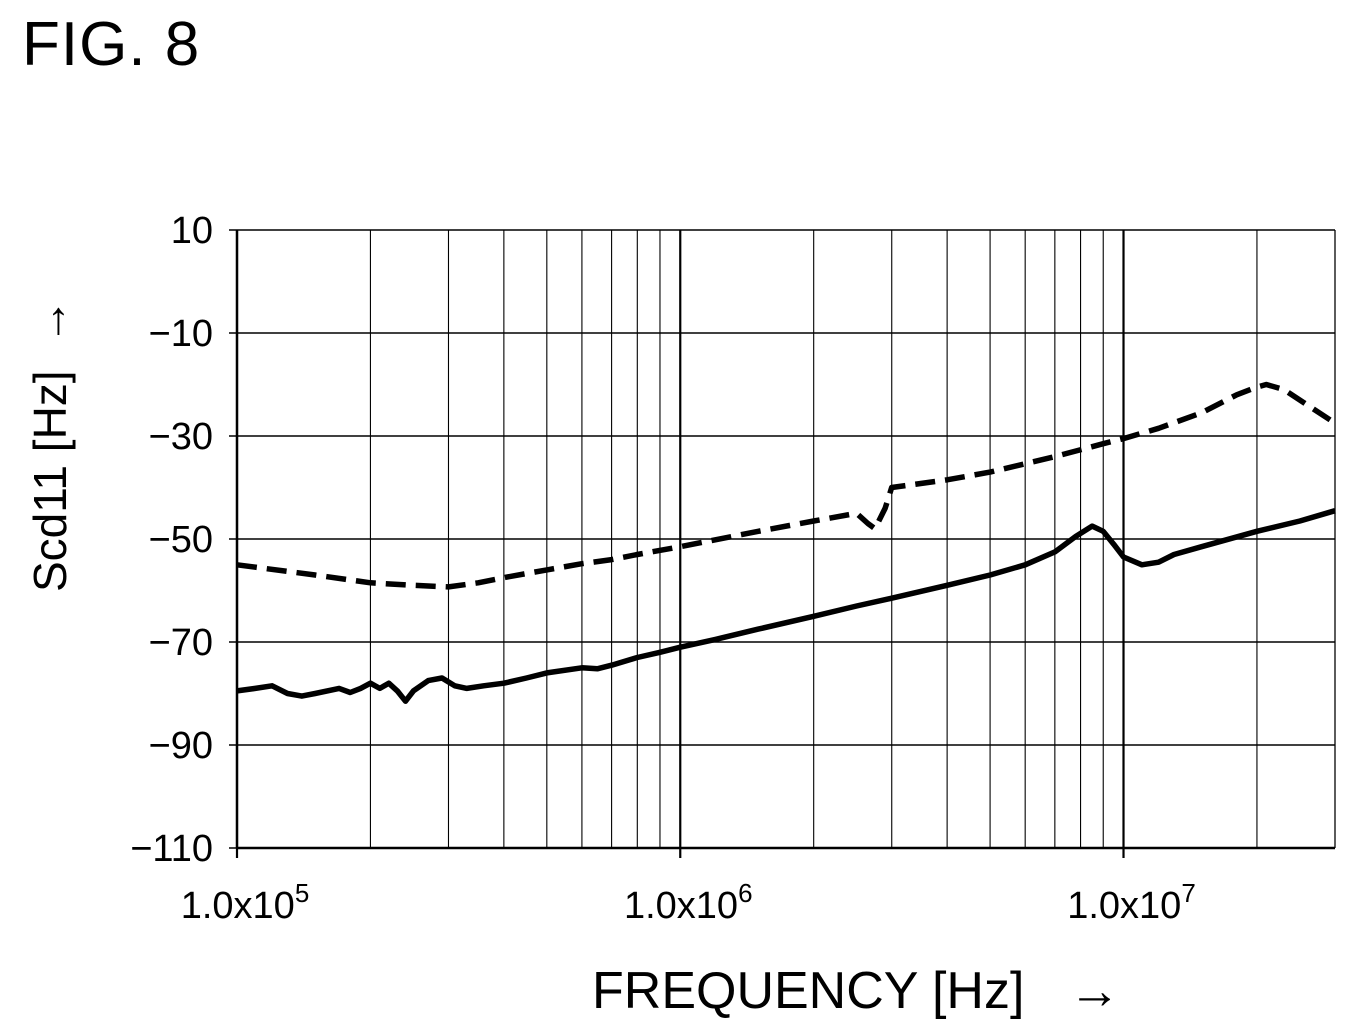  Describe the element at coordinates (50, 321) in the screenshot. I see `y-axis-arrow: →` at that location.